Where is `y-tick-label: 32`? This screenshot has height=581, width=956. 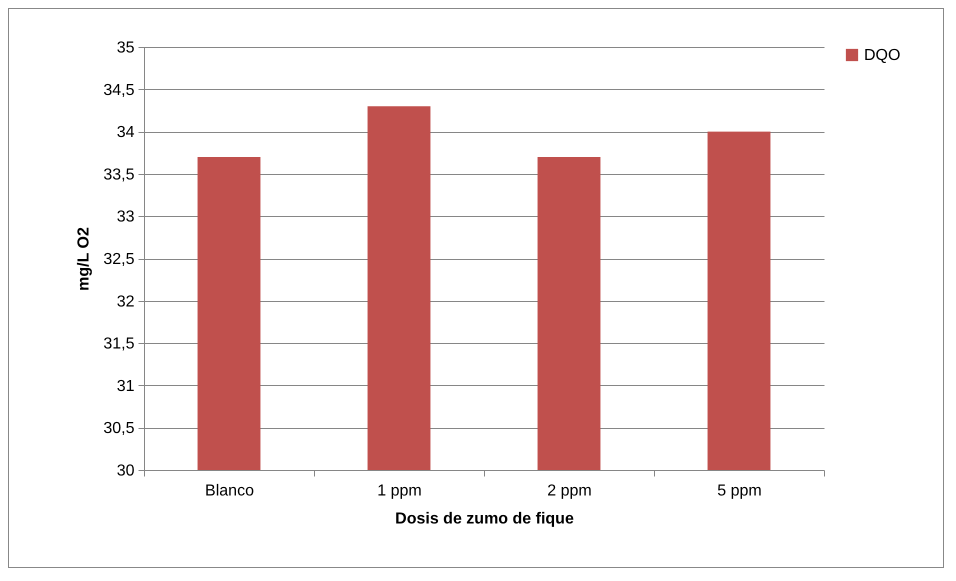
y-tick-label: 32 is located at coordinates (125, 301).